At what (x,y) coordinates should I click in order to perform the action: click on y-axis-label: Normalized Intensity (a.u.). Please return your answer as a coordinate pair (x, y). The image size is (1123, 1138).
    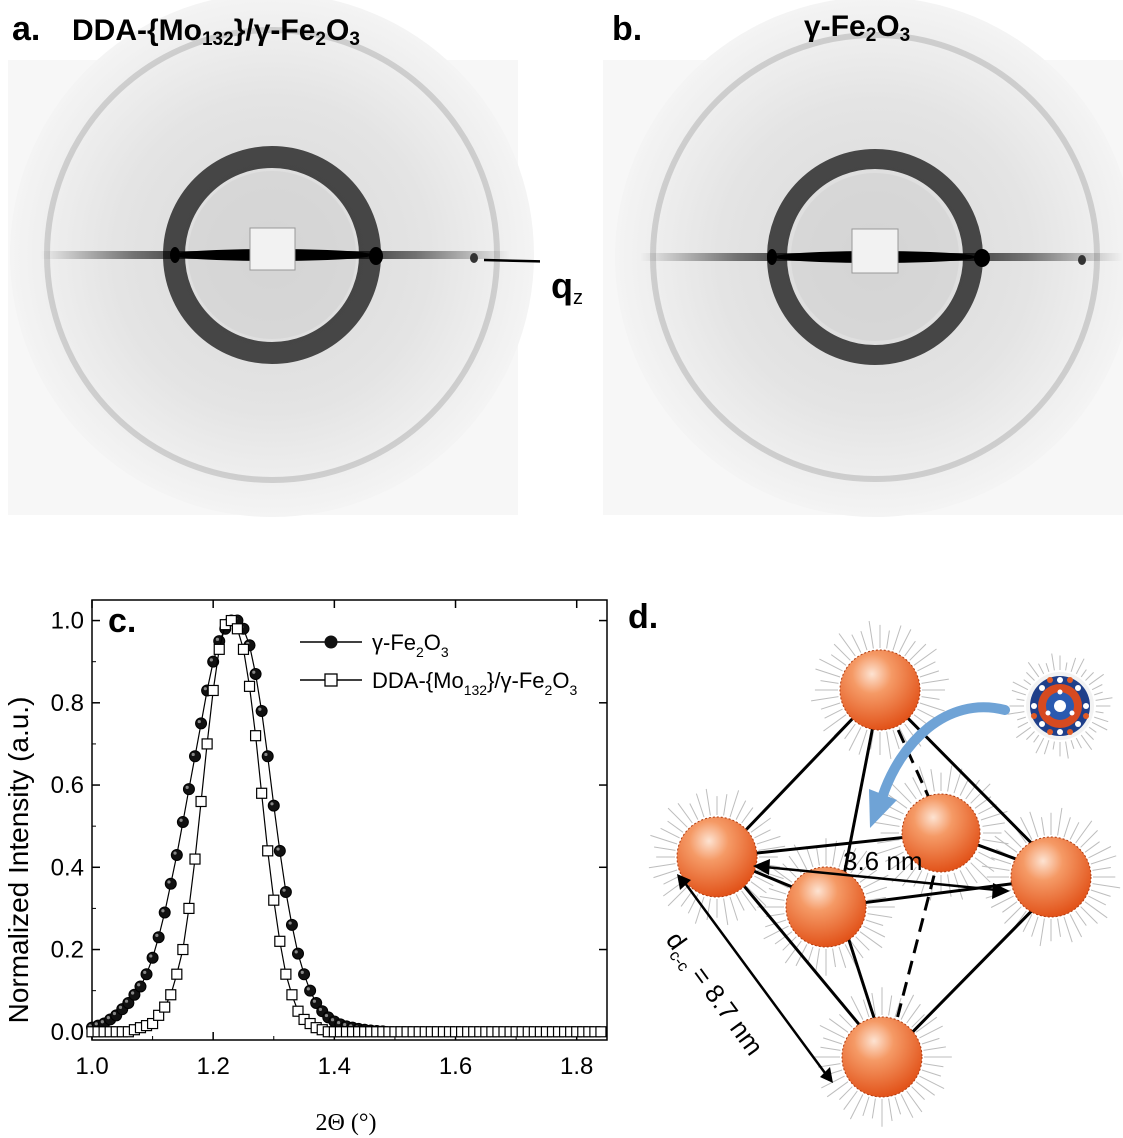
    Looking at the image, I should click on (18, 860).